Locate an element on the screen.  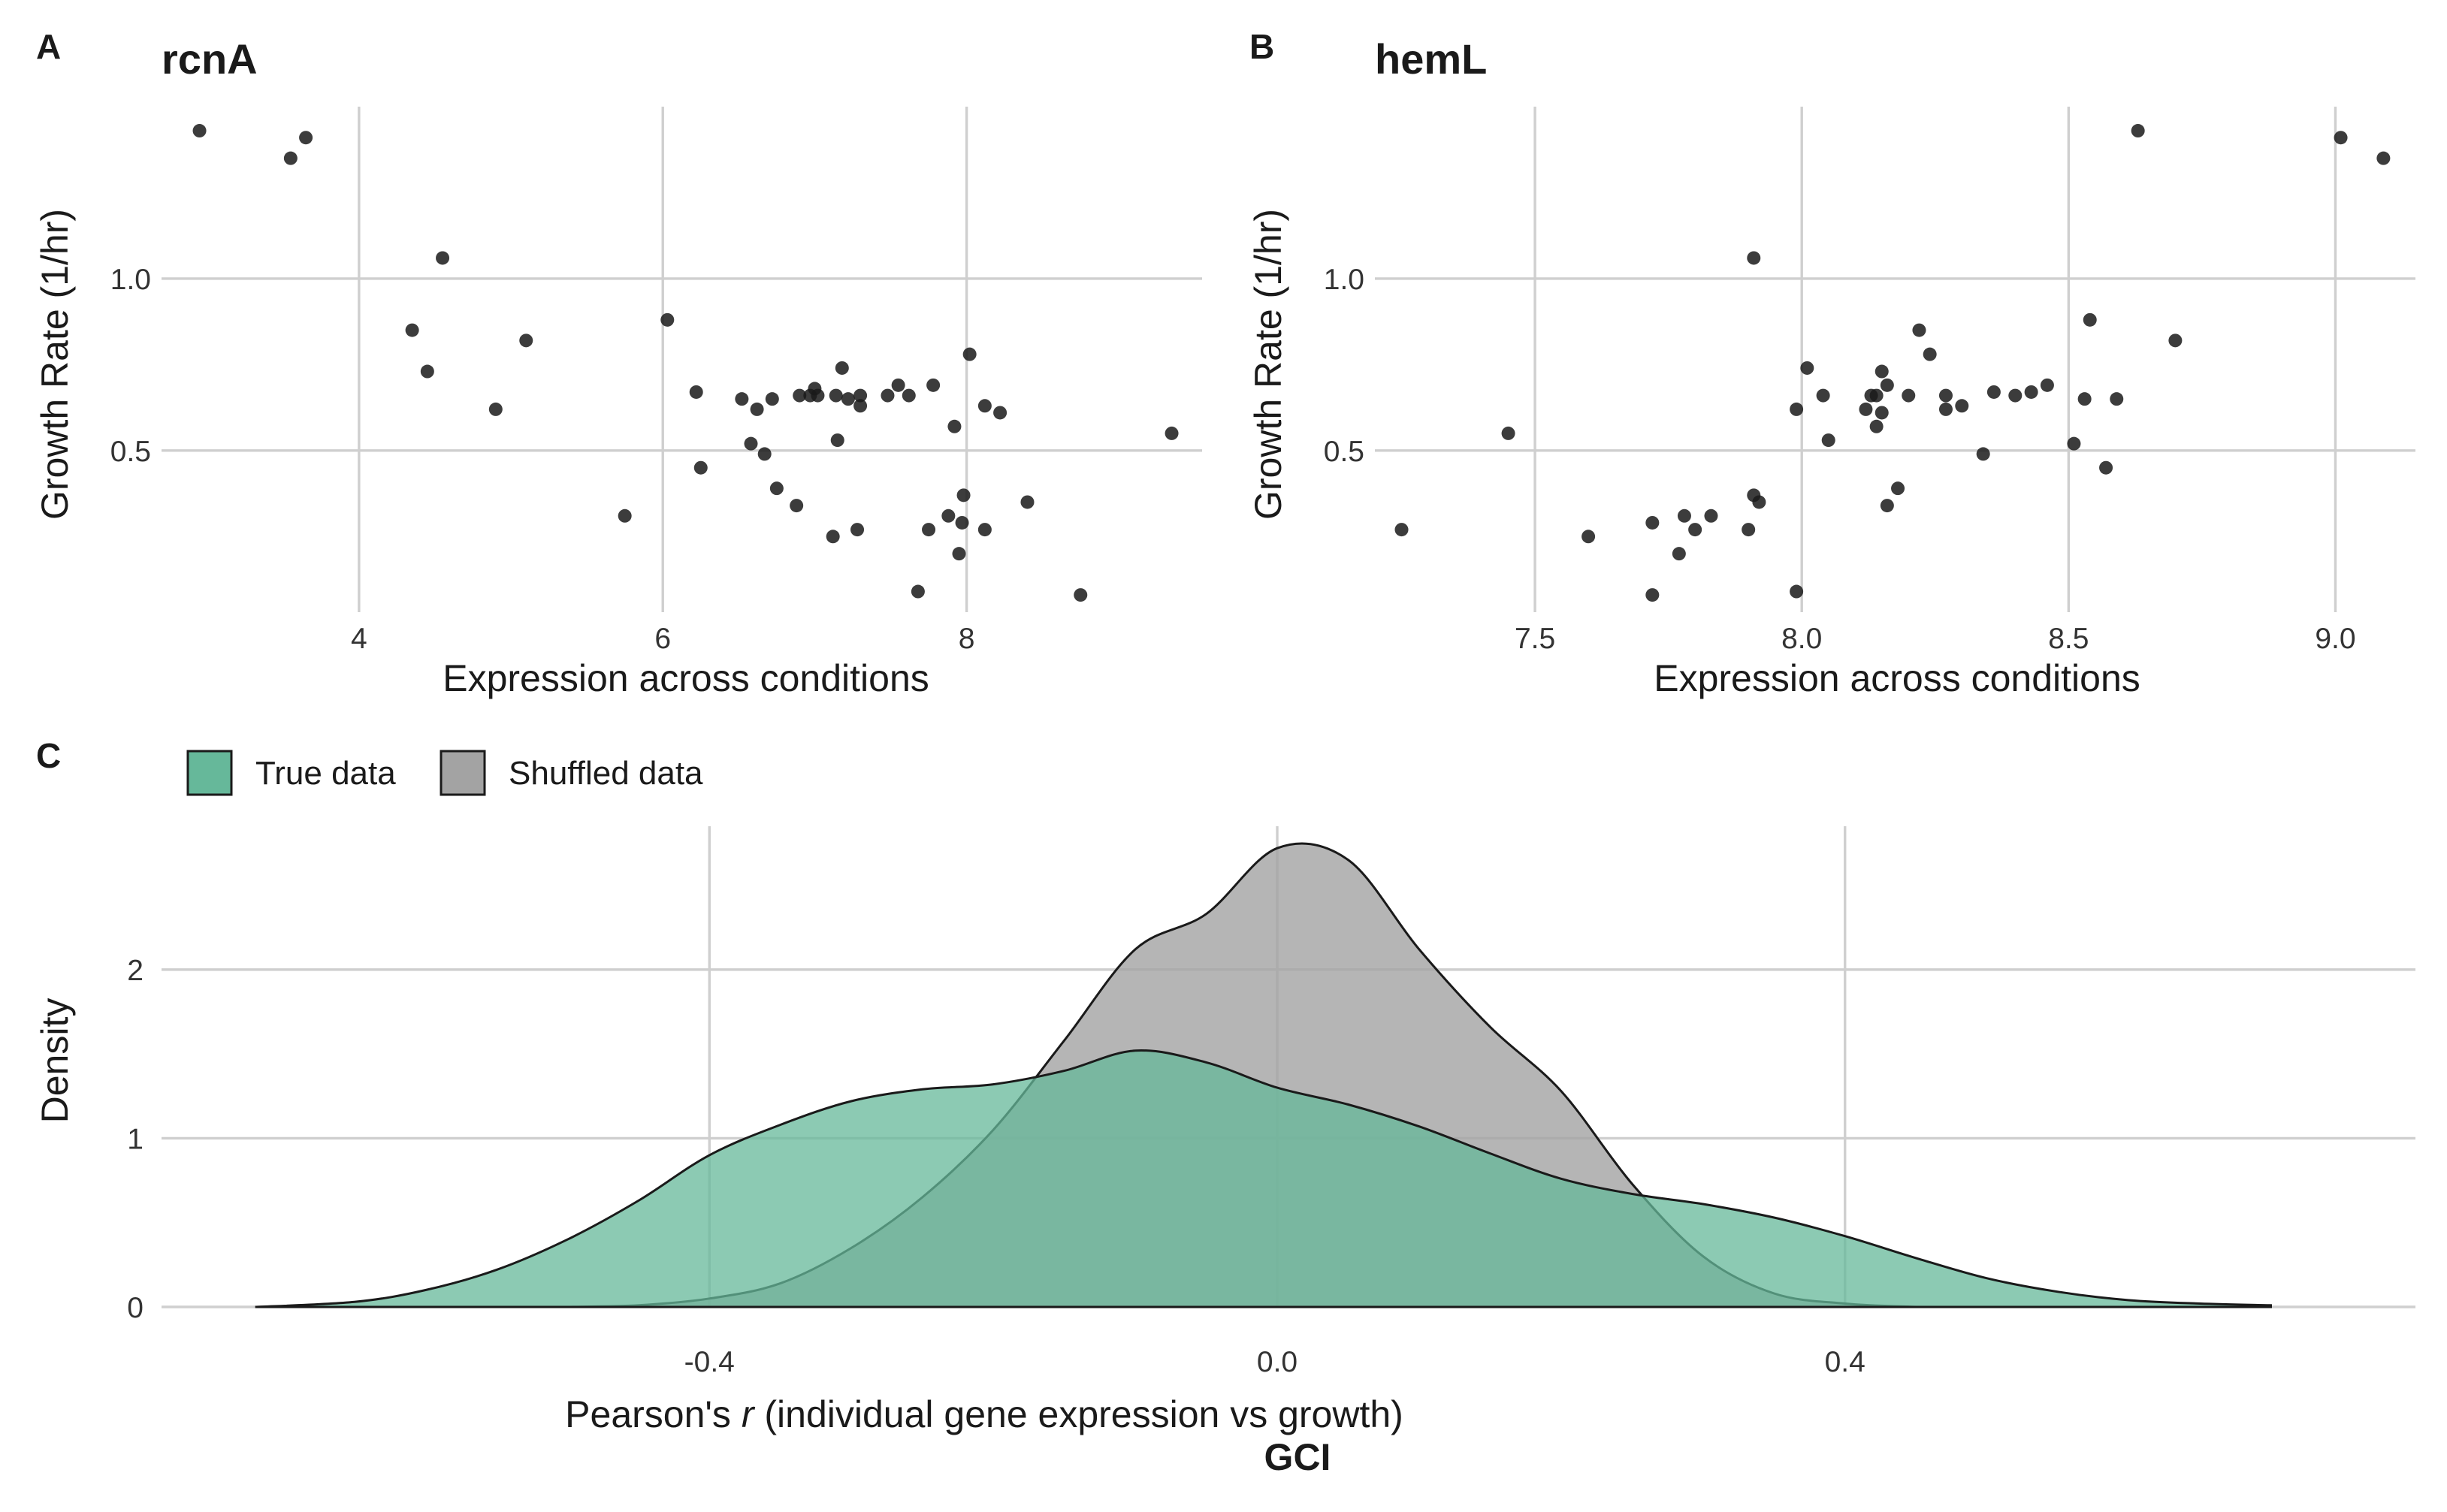
panel-c-x-tick-label: -0.4 is located at coordinates (709, 1362).